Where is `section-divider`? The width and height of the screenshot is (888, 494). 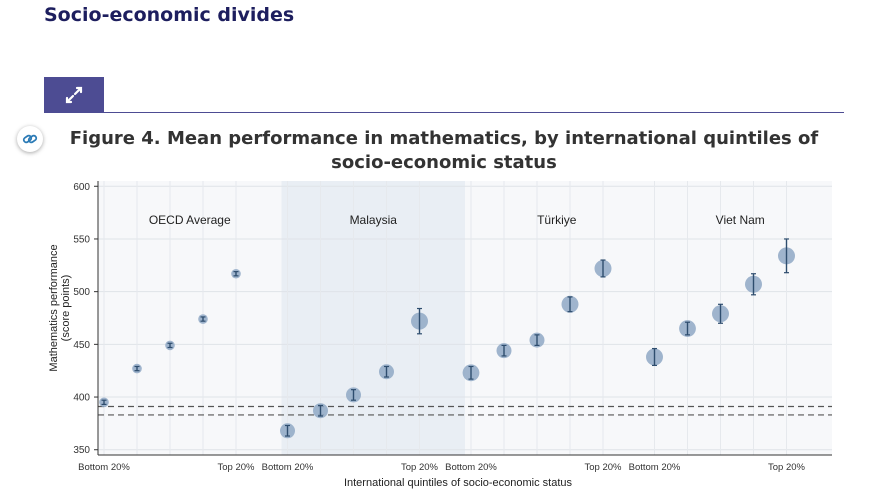 section-divider is located at coordinates (444, 112).